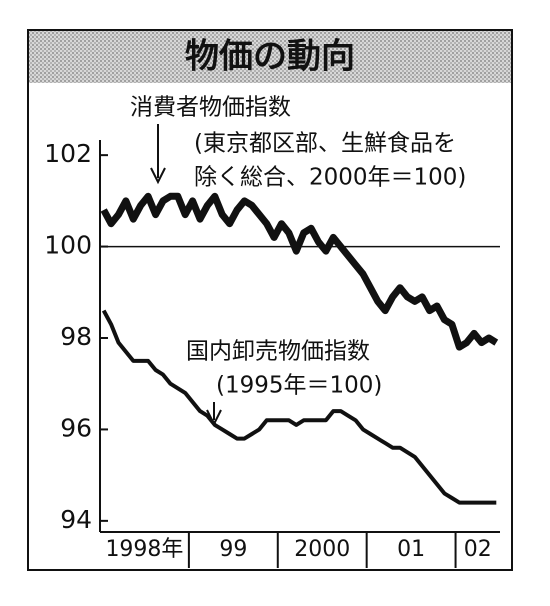 Image resolution: width=550 pixels, height=606 pixels. I want to click on x-tick-label: 2000, so click(322, 549).